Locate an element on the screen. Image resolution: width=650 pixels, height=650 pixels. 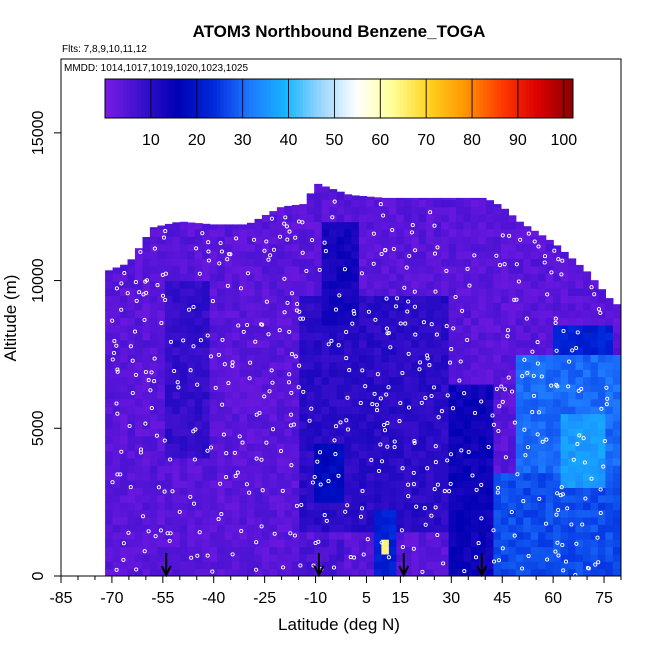
x-tick-label: -40 is located at coordinates (213, 598).